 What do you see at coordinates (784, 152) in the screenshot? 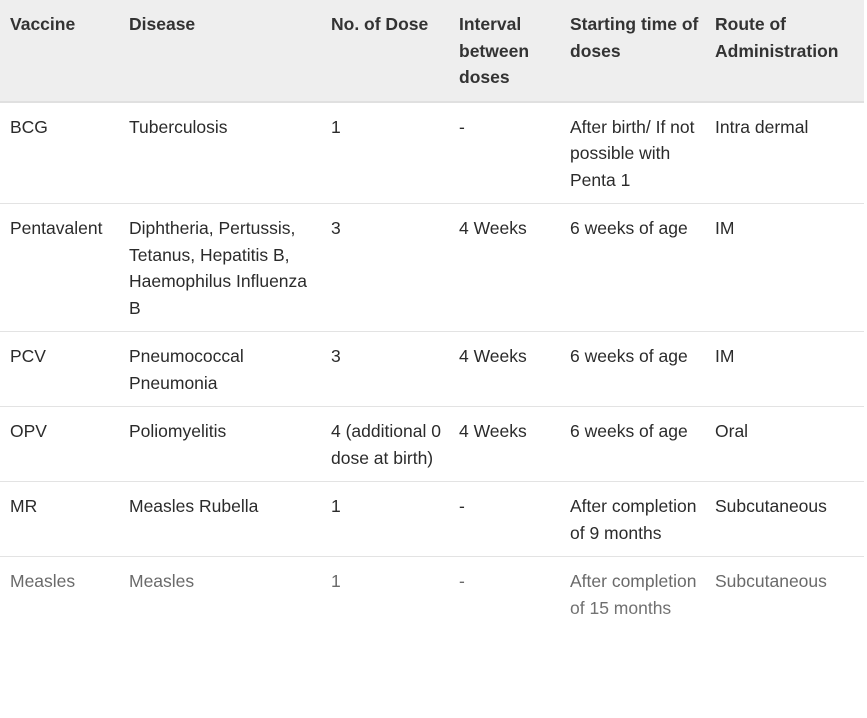
I see `cell-route: Intra dermal` at bounding box center [784, 152].